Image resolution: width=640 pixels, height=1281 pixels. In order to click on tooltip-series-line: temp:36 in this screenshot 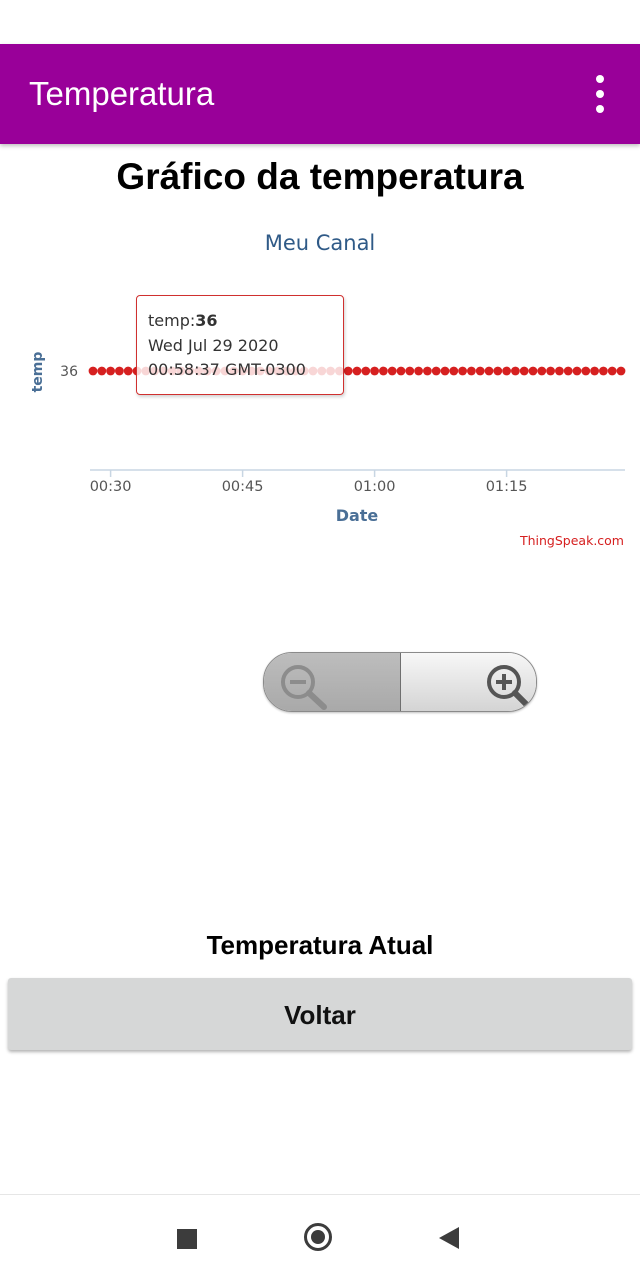, I will do `click(183, 320)`.